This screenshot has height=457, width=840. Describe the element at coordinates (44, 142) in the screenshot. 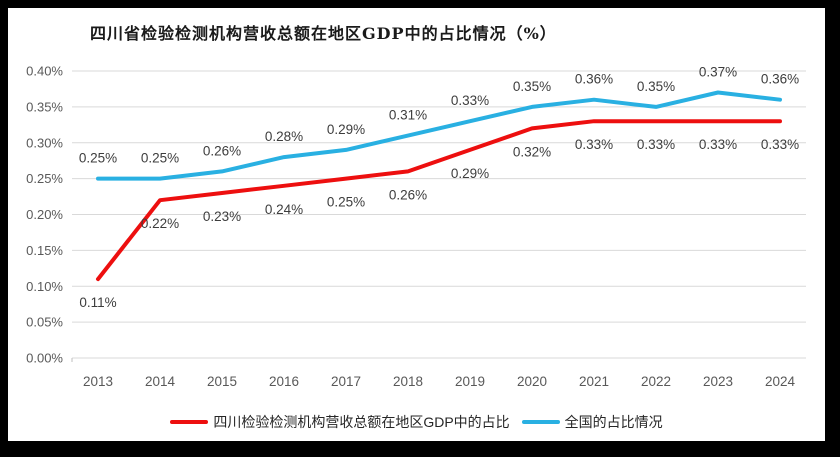

I see `y-tick-label: 0.30%` at that location.